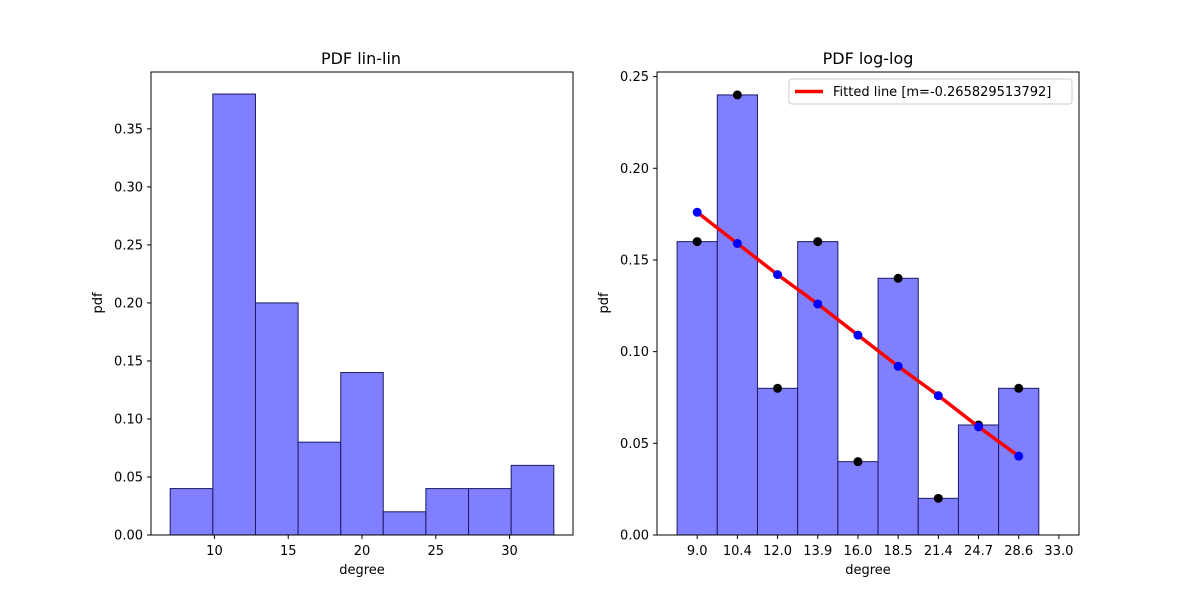  Describe the element at coordinates (362, 551) in the screenshot. I see `x-tick-label: 20` at that location.